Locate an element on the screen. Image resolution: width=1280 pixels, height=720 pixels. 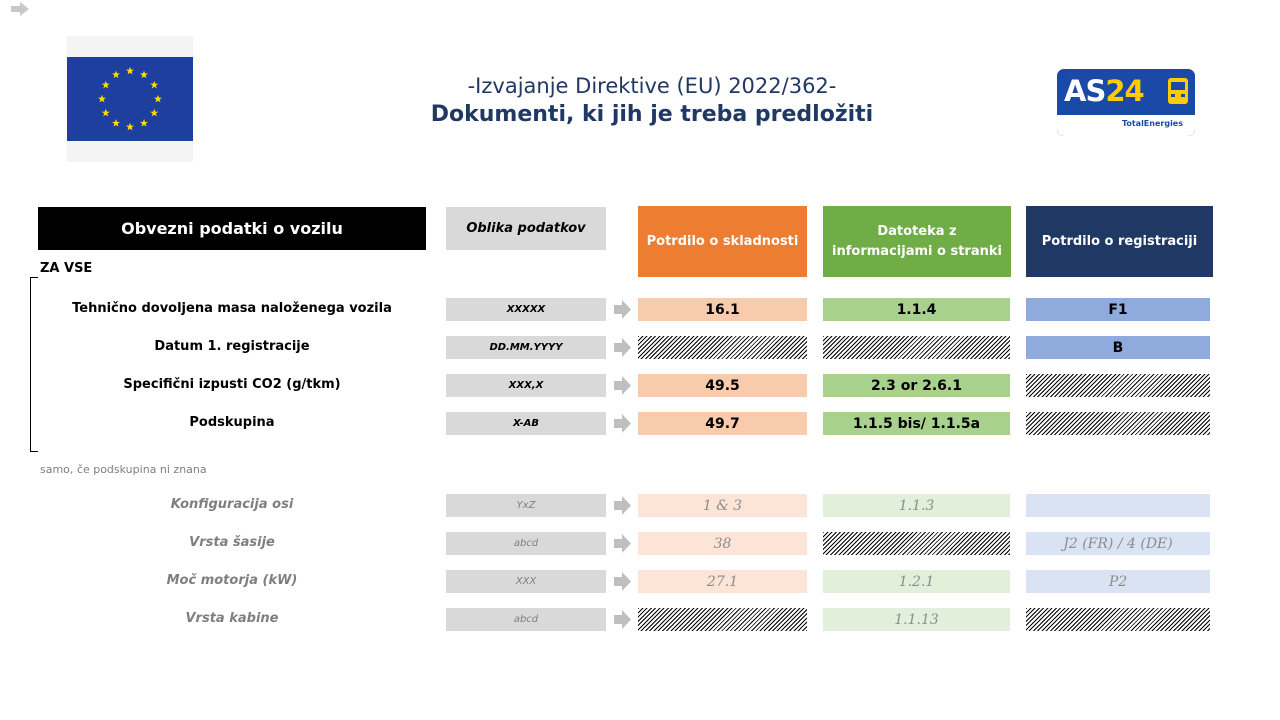
eu-stars-icon is located at coordinates (130, 98).